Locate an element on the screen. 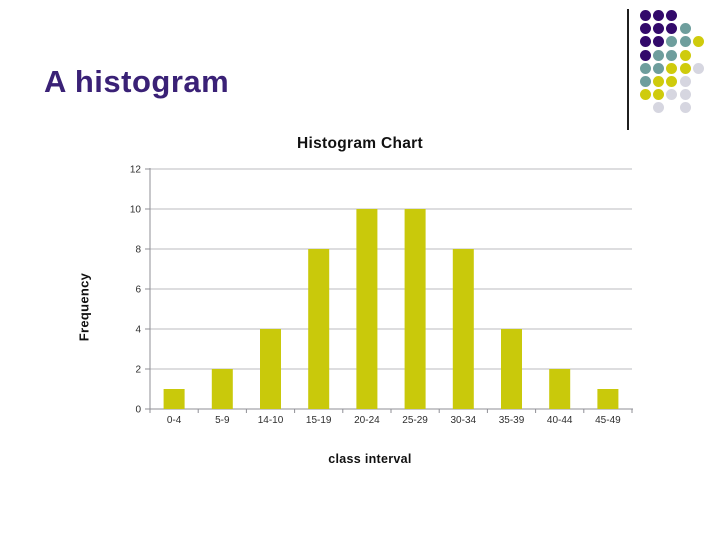 The height and width of the screenshot is (540, 720). y-tick-label: 0 is located at coordinates (138, 410).